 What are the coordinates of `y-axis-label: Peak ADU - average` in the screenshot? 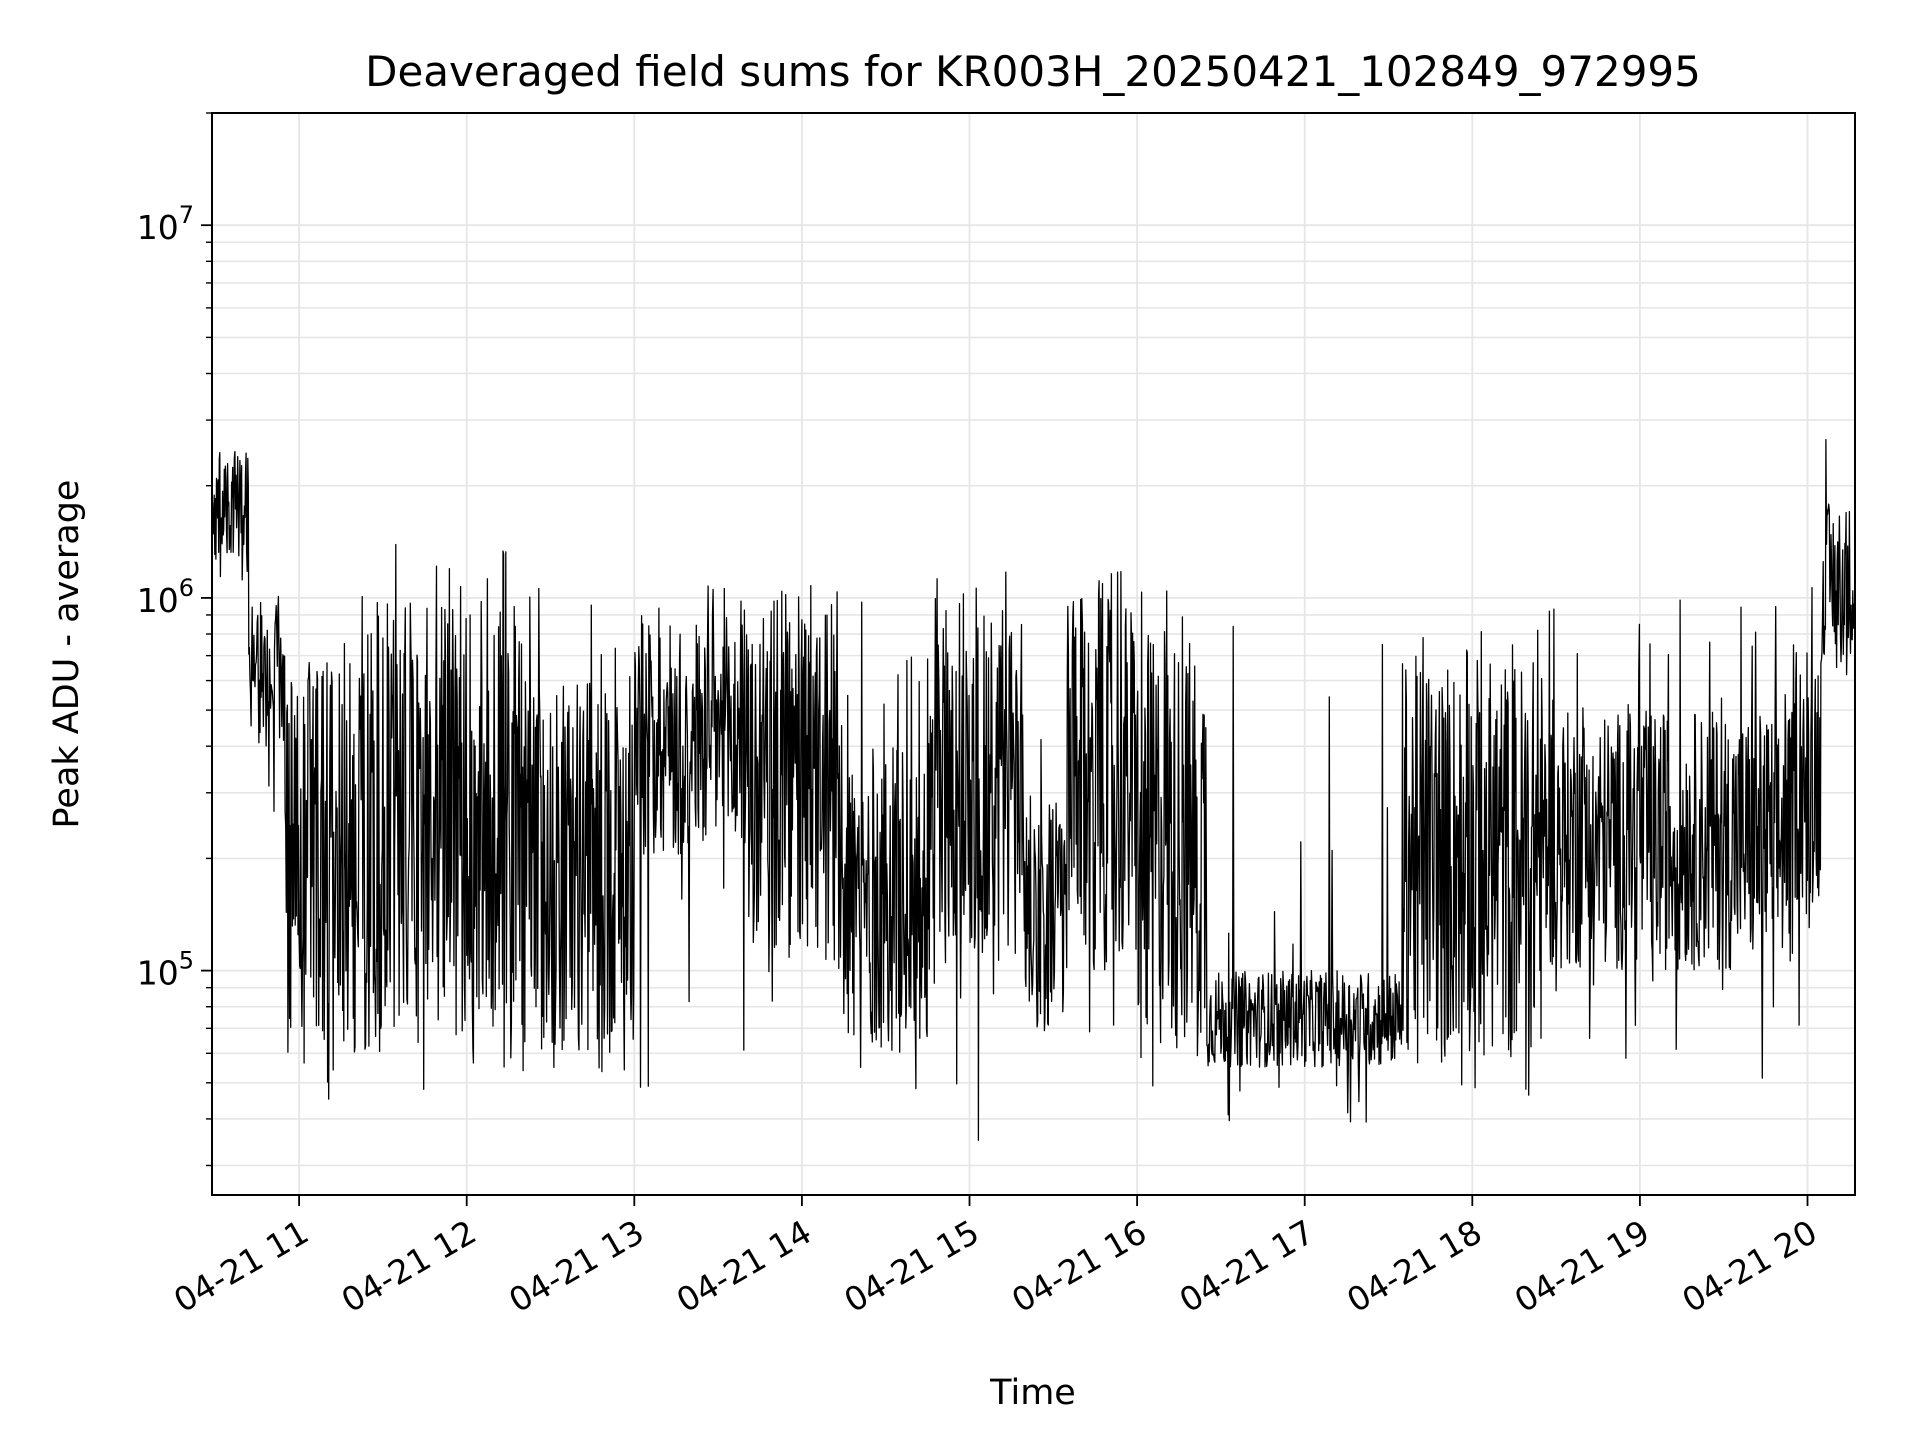 It's located at (67, 654).